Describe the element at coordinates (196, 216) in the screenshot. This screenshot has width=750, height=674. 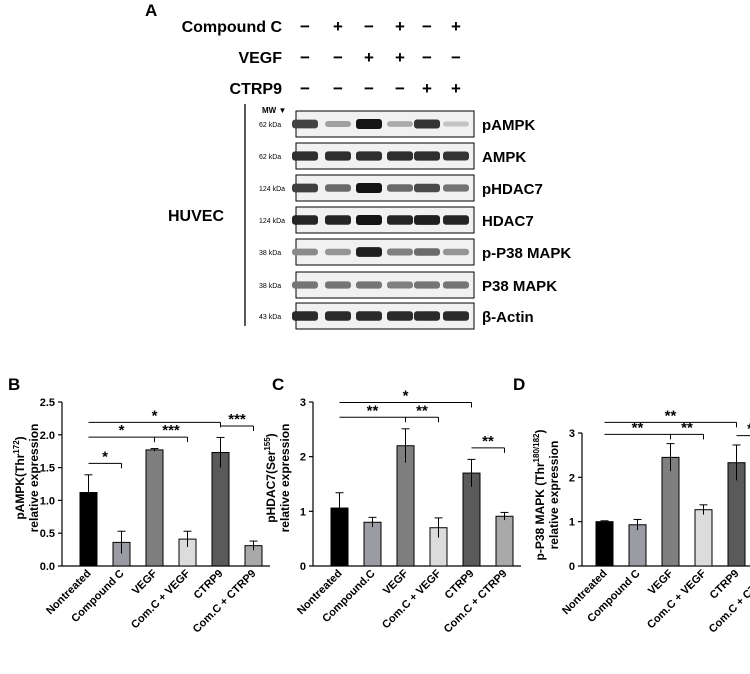
I see `huvec-label: HUVEC` at that location.